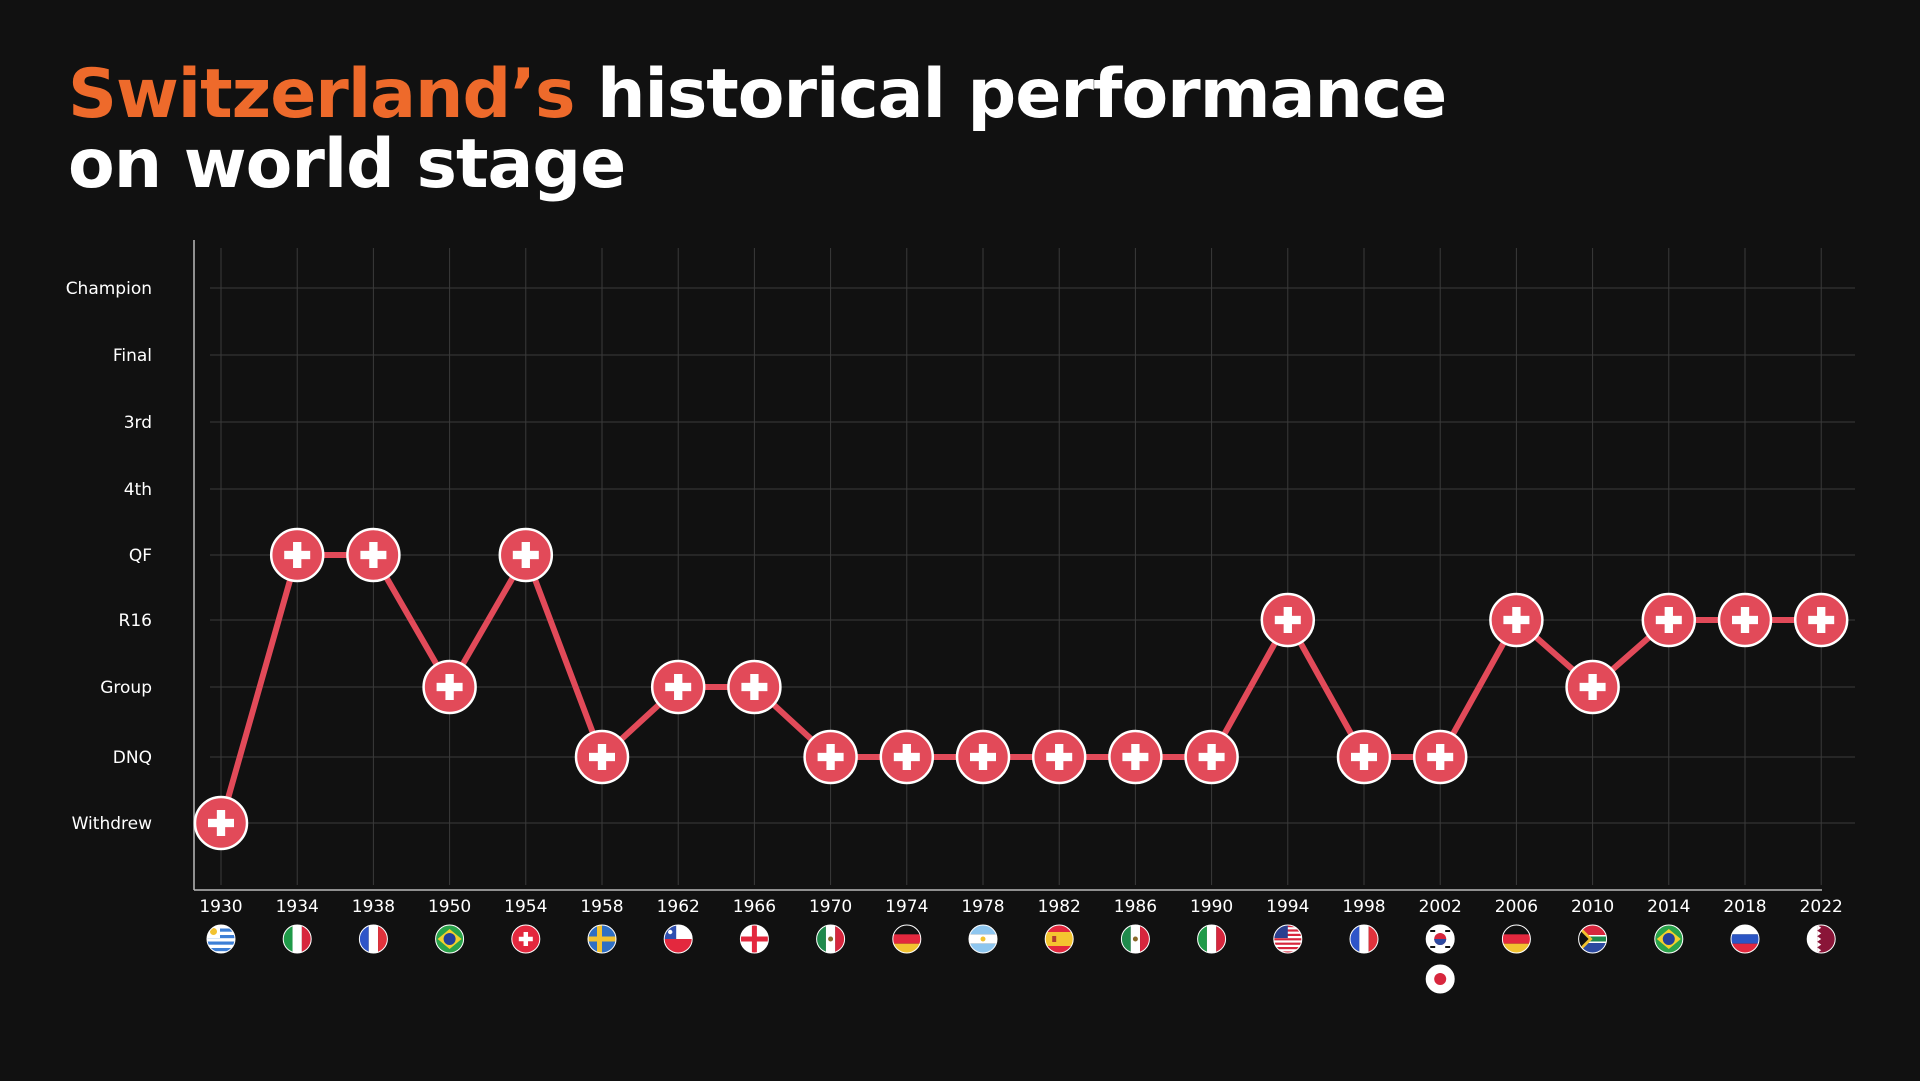  Describe the element at coordinates (138, 490) in the screenshot. I see `y-tick-label: 4th` at that location.